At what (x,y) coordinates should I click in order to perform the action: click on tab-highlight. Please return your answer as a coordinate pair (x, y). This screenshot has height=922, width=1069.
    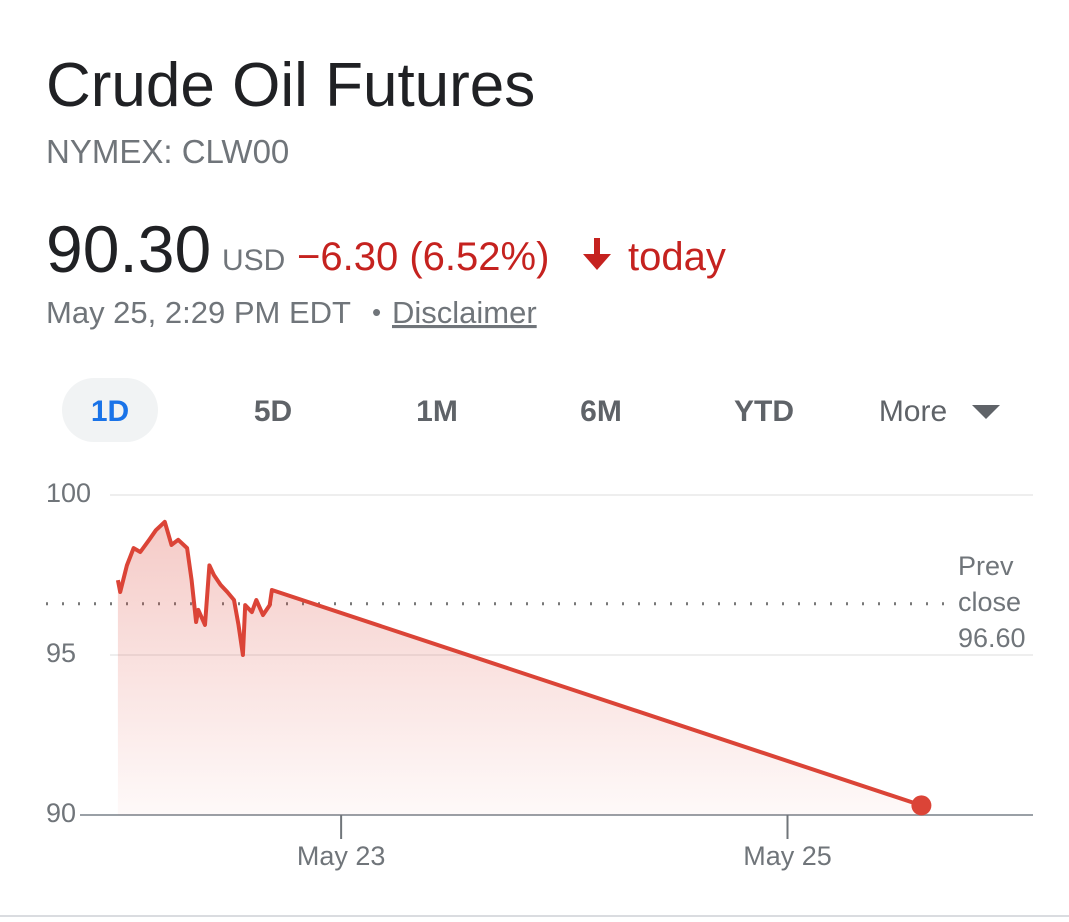
    Looking at the image, I should click on (110, 410).